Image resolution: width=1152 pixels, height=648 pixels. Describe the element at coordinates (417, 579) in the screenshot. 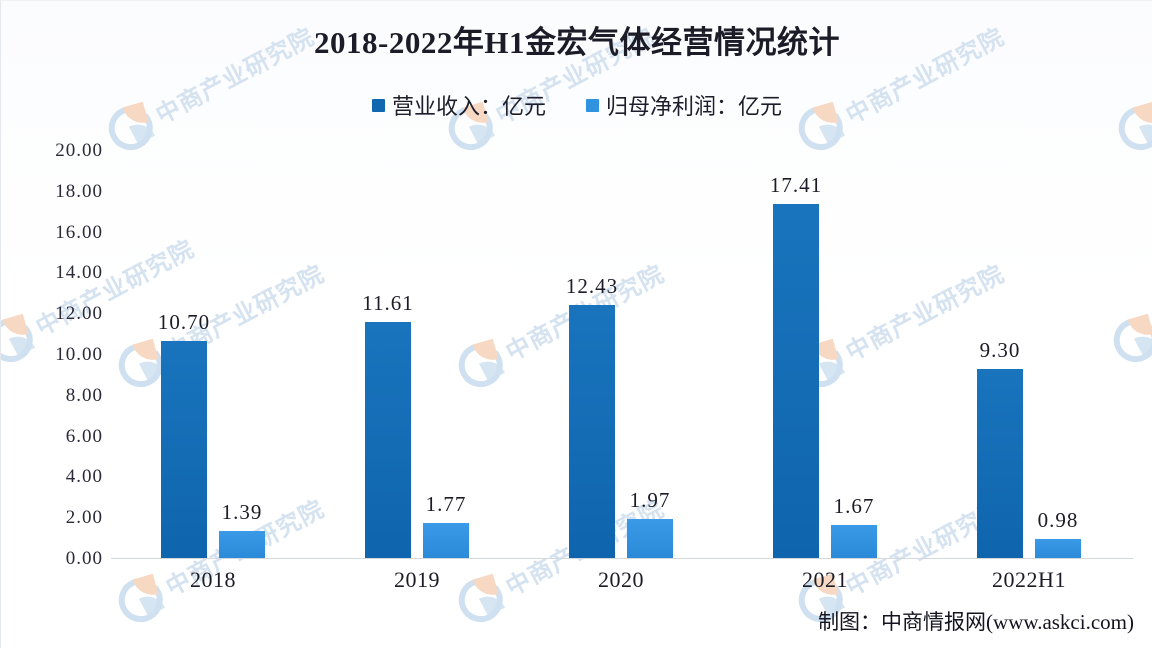

I see `x-axis-tick-label: 2019` at that location.